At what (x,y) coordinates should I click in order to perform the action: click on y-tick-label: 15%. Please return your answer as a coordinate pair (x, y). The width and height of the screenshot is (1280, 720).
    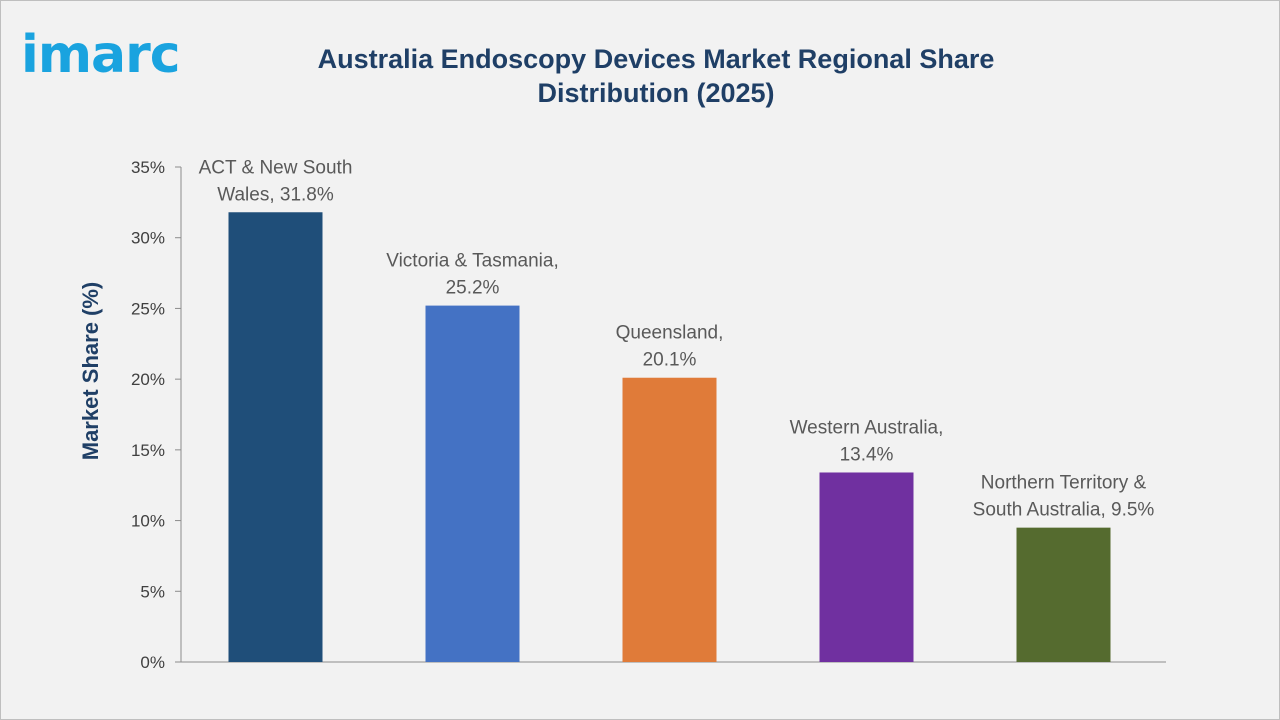
    Looking at the image, I should click on (148, 450).